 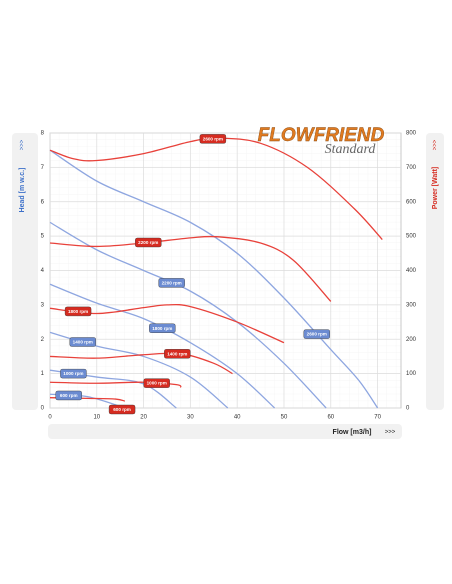 I want to click on x-tick-label: 20, so click(x=143, y=418).